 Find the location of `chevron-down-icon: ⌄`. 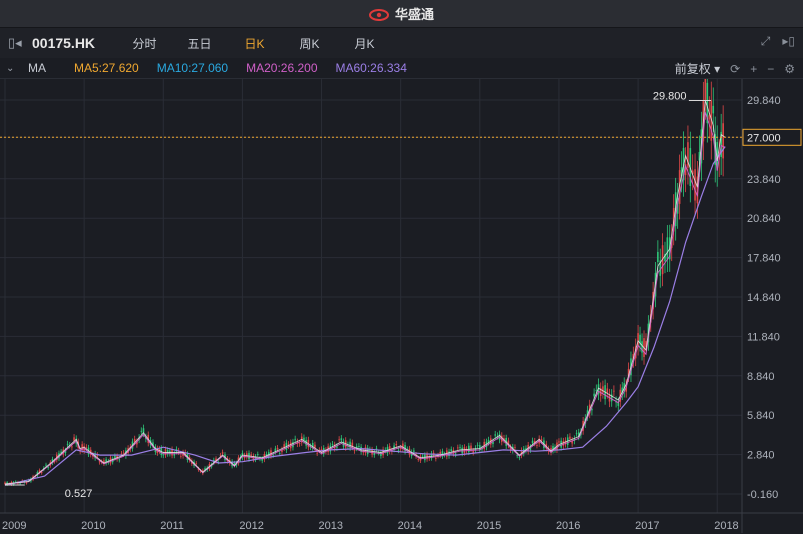

chevron-down-icon: ⌄ is located at coordinates (10, 68).